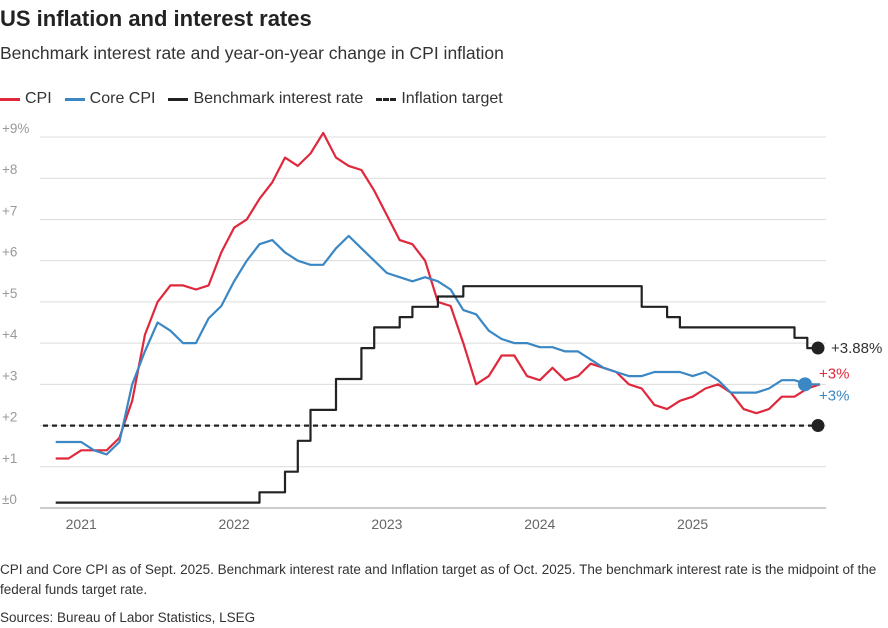 Image resolution: width=888 pixels, height=628 pixels. I want to click on end-label-benchmark-rate: +3.88%, so click(856, 348).